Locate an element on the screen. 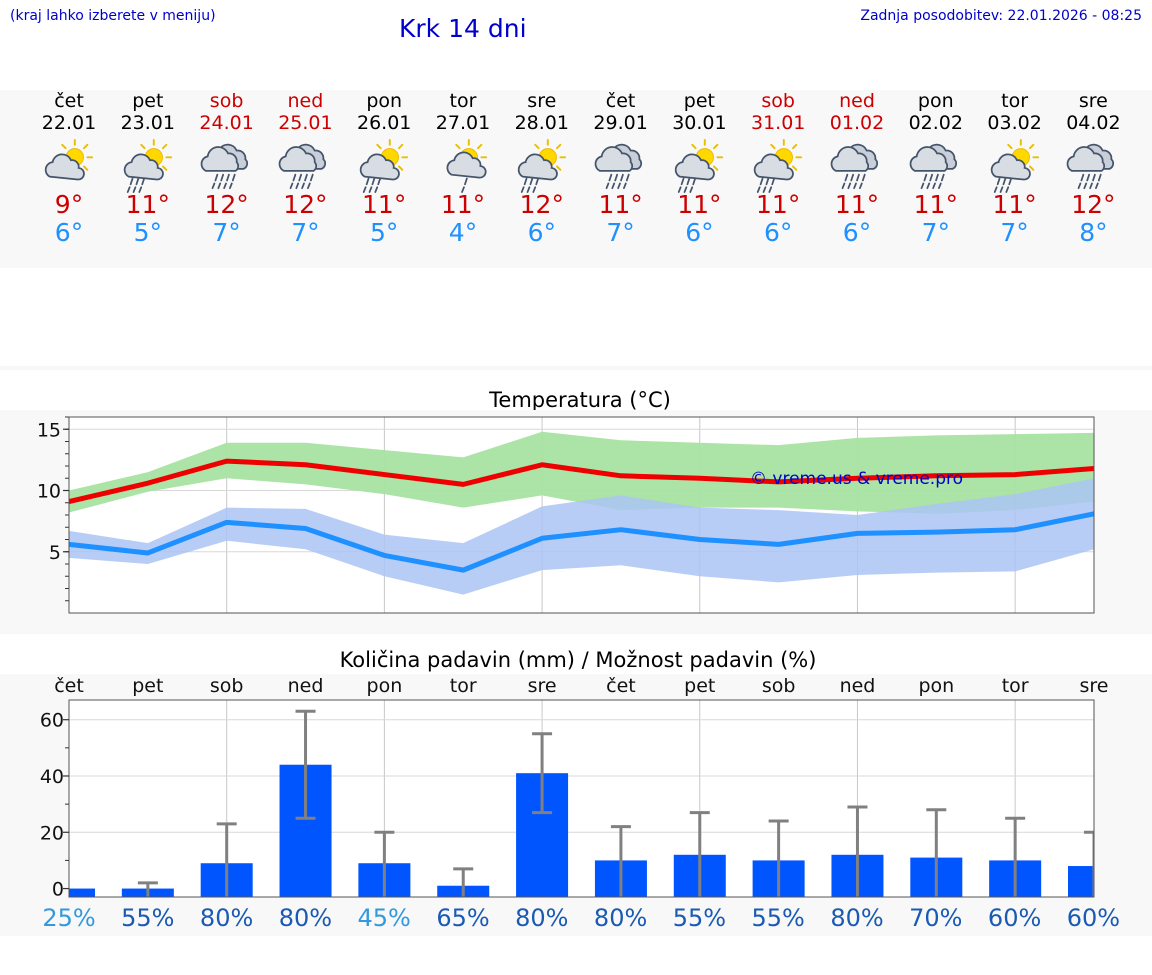  precipitation-ytick-label: 60 is located at coordinates (52, 721).